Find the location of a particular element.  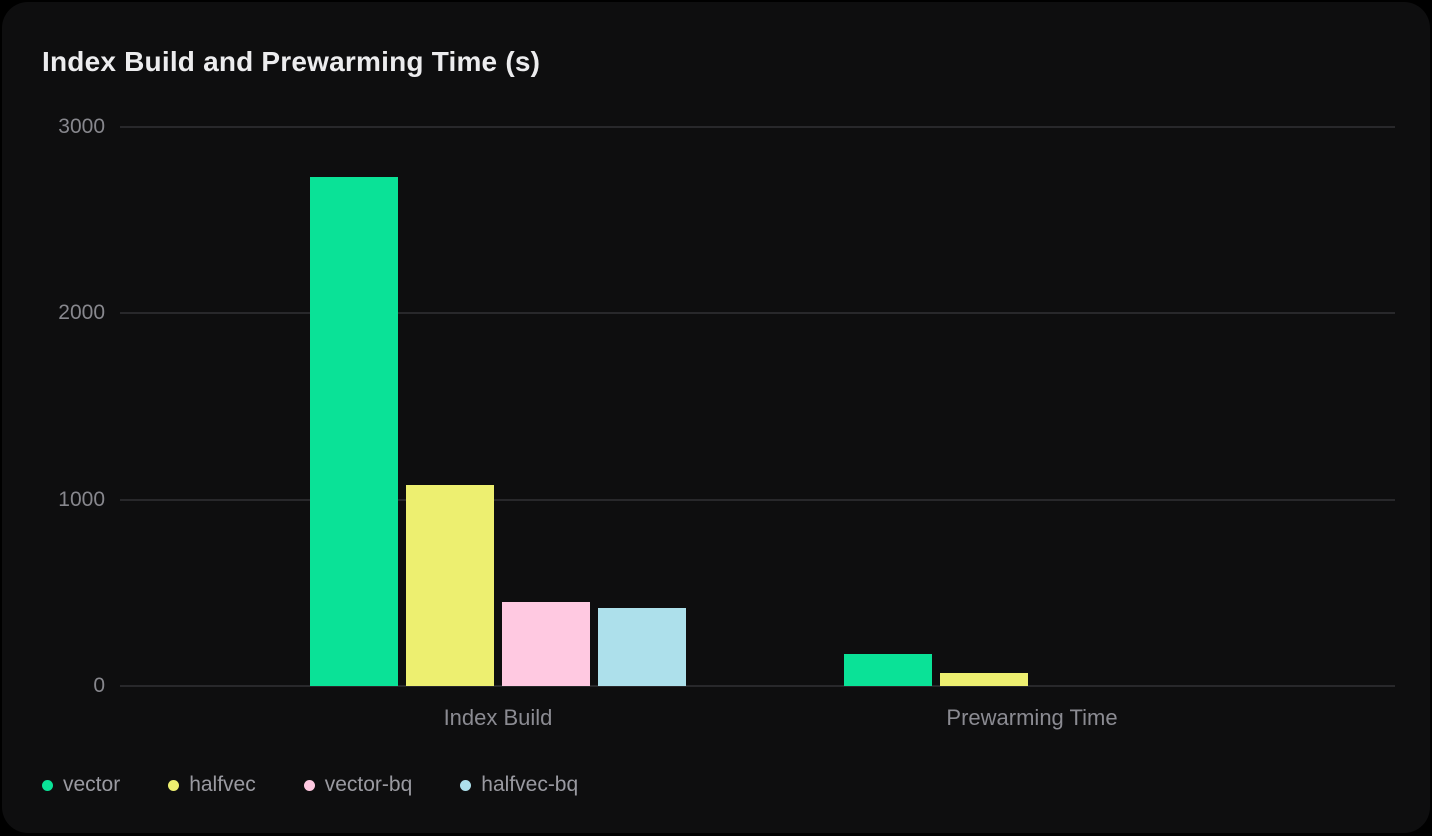

legend-item-halfvec: halfvec is located at coordinates (212, 785).